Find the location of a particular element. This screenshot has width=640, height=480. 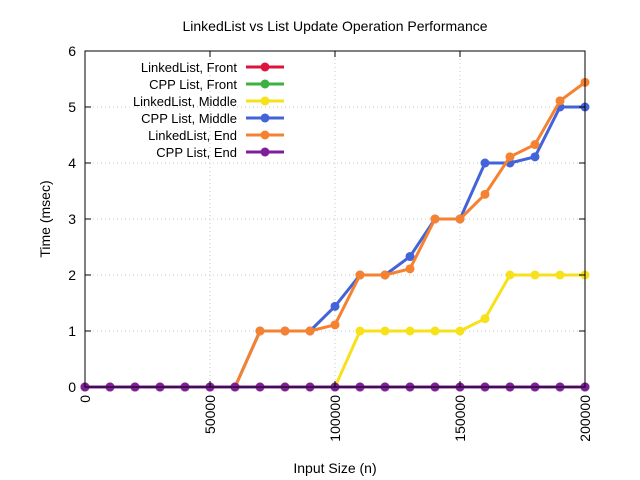

legend-entry: LinkedList, Middle is located at coordinates (208, 101).